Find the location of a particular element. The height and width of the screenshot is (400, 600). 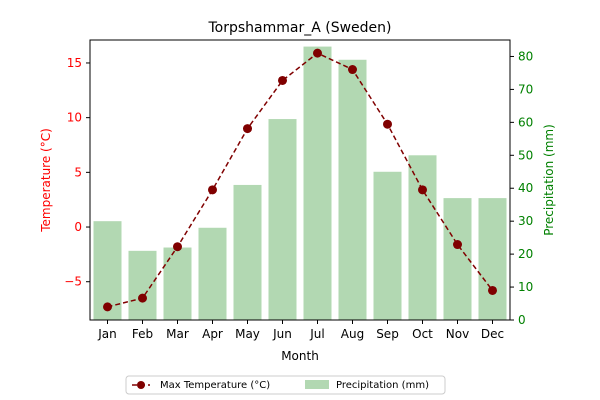

y-axis-left-label: Temperature (°C) is located at coordinates (46, 180).